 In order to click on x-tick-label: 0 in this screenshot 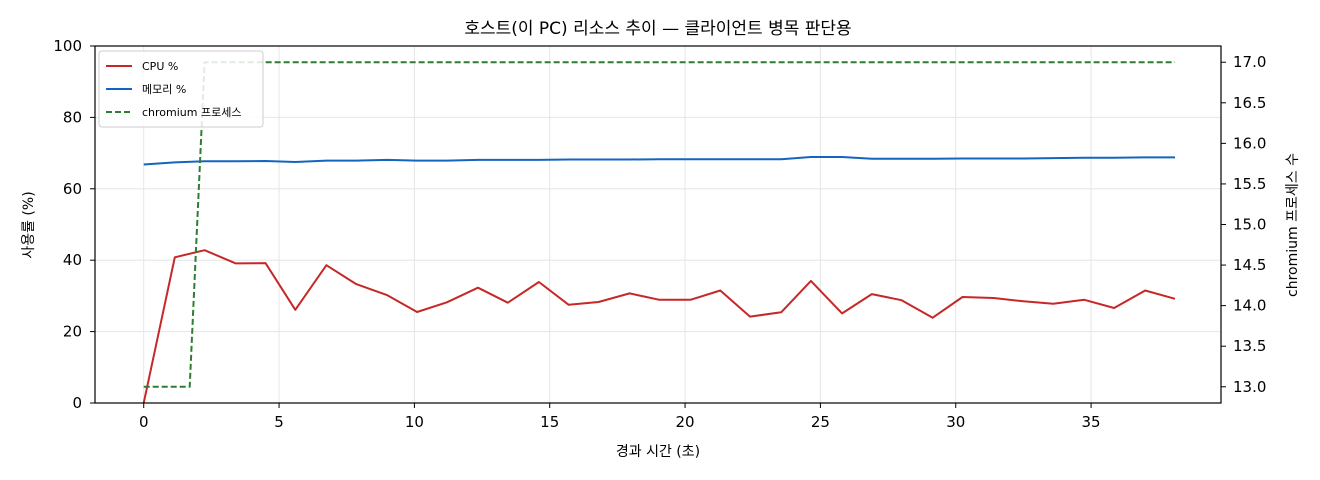, I will do `click(144, 422)`.